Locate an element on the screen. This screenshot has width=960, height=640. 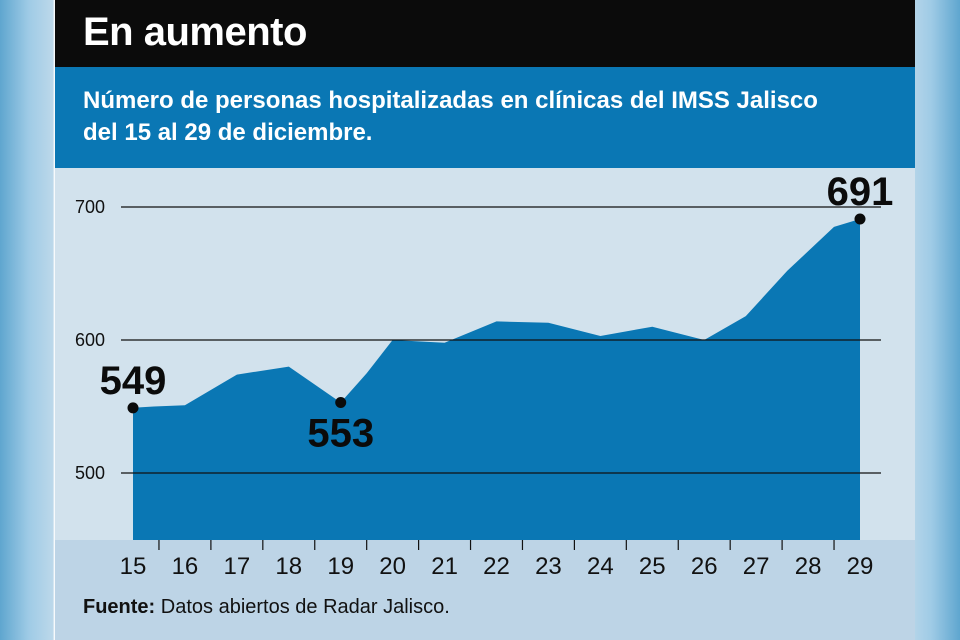
source-label: Fuente: is located at coordinates (119, 607).